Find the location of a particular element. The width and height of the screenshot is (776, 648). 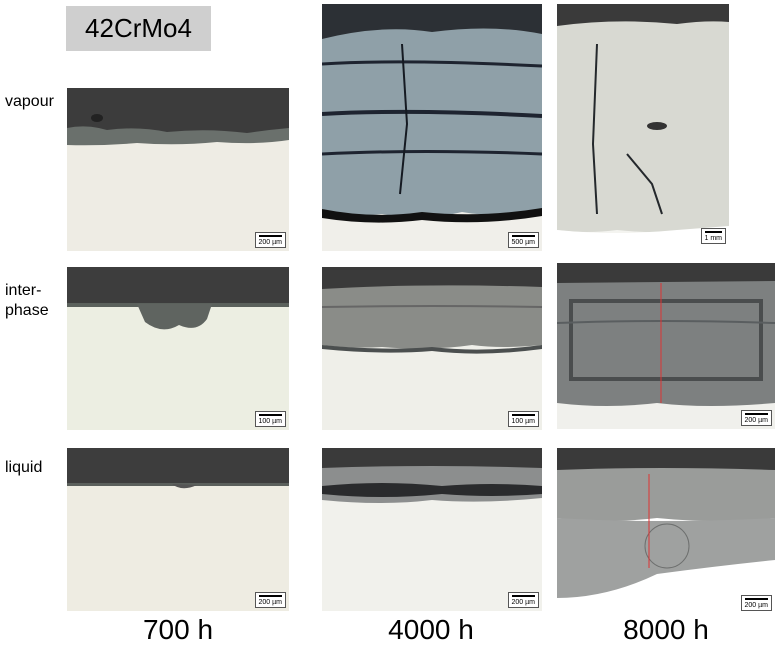

material-title: 42CrMo4 is located at coordinates (138, 28).